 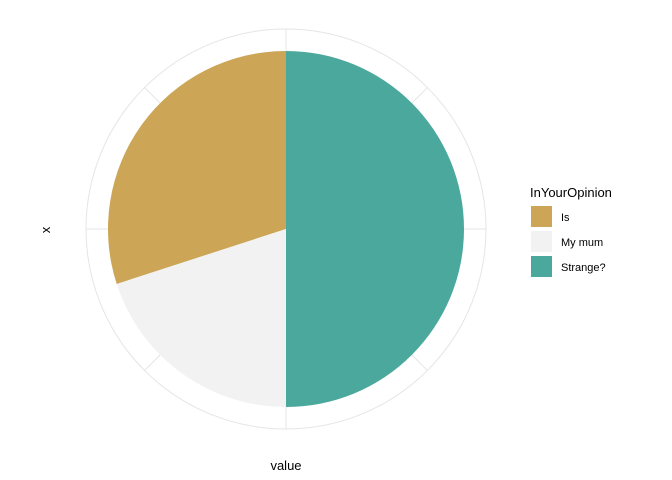 What do you see at coordinates (571, 231) in the screenshot?
I see `legend: InYourOpinion Is My mum Strange?` at bounding box center [571, 231].